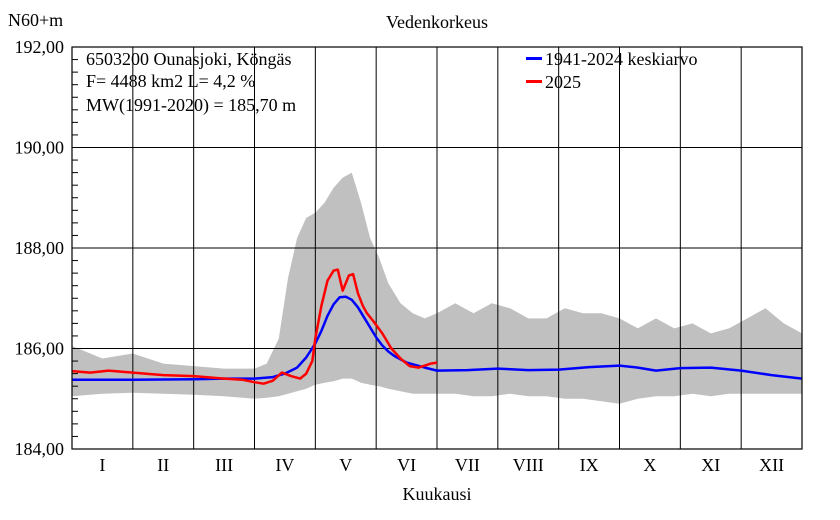  Describe the element at coordinates (102, 465) in the screenshot. I see `x-tick-label: I` at that location.